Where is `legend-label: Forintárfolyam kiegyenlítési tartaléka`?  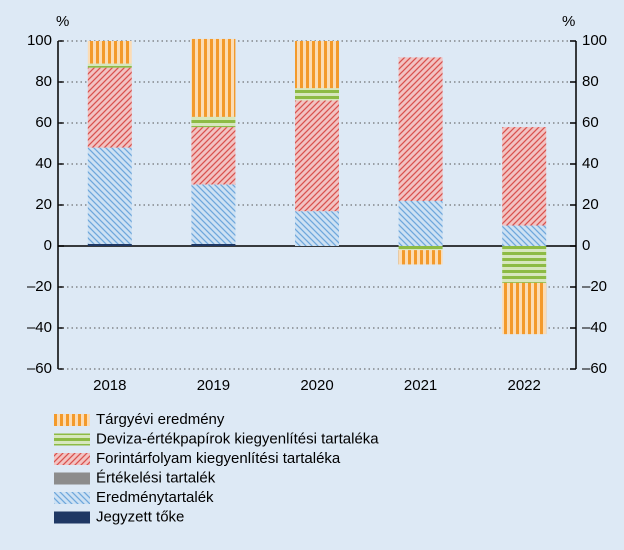 legend-label: Forintárfolyam kiegyenlítési tartaléka is located at coordinates (218, 458).